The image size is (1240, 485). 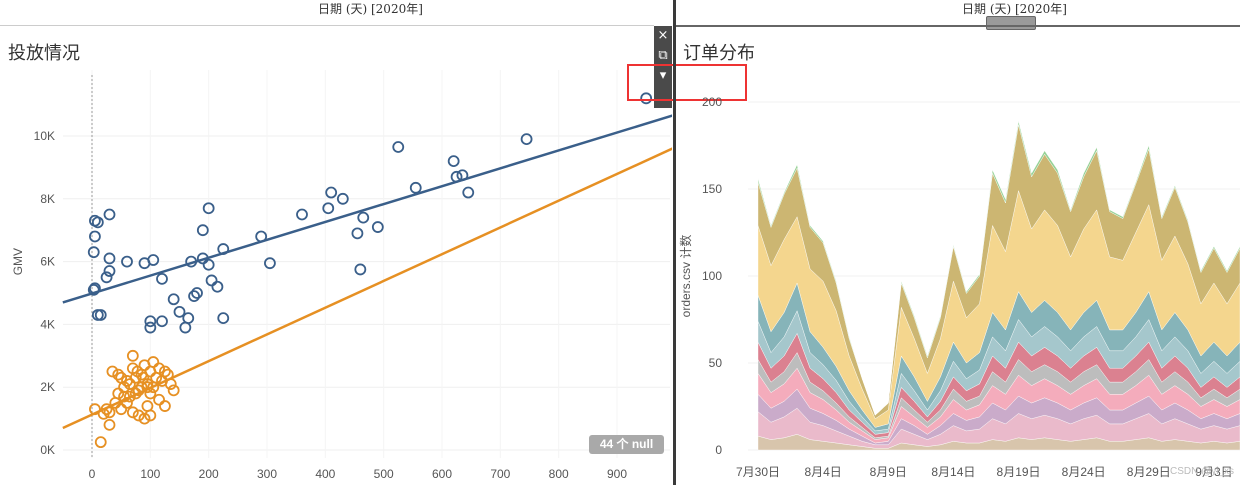 What do you see at coordinates (267, 474) in the screenshot?
I see `x-tick-label: 300` at bounding box center [267, 474].